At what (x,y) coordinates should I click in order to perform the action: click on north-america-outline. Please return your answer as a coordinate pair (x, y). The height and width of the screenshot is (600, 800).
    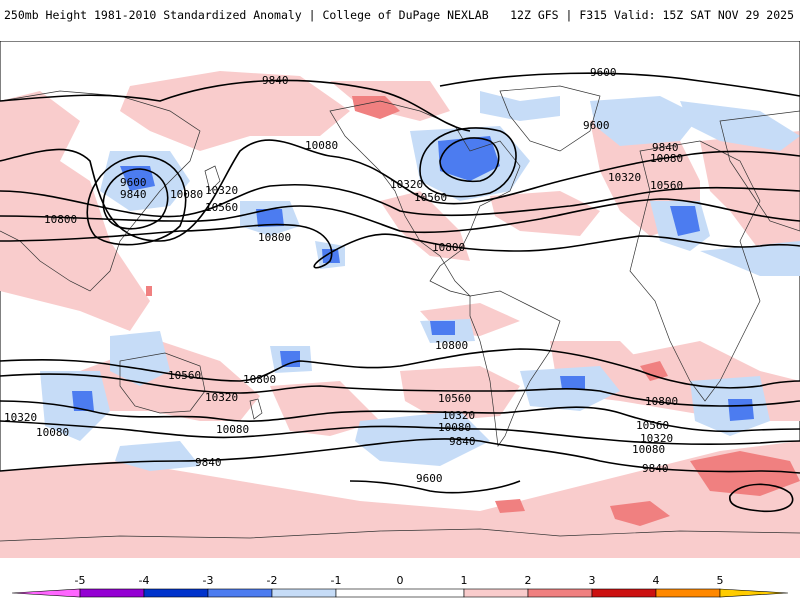
    Looking at the image, I should click on (425, 198).